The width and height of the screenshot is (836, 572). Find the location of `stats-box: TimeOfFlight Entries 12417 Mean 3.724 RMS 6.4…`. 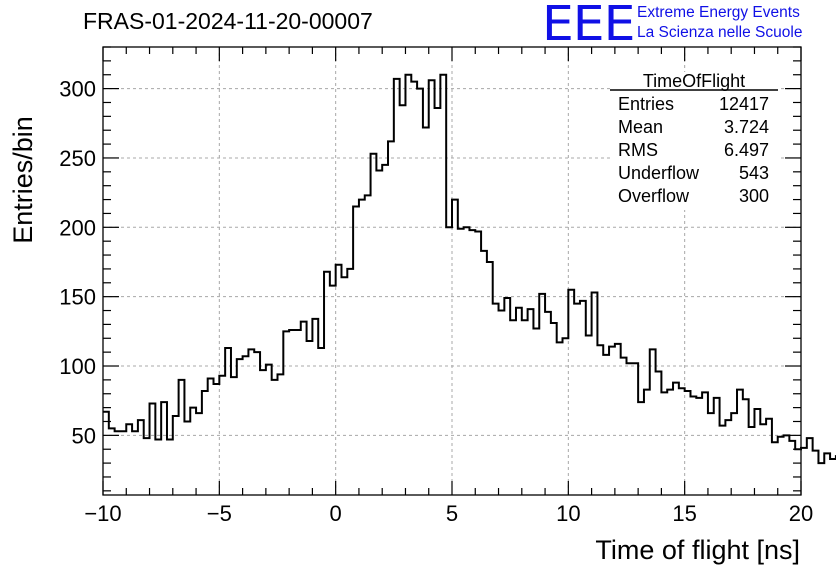

stats-box: TimeOfFlight Entries 12417 Mean 3.724 RMS 6.4… is located at coordinates (694, 140).